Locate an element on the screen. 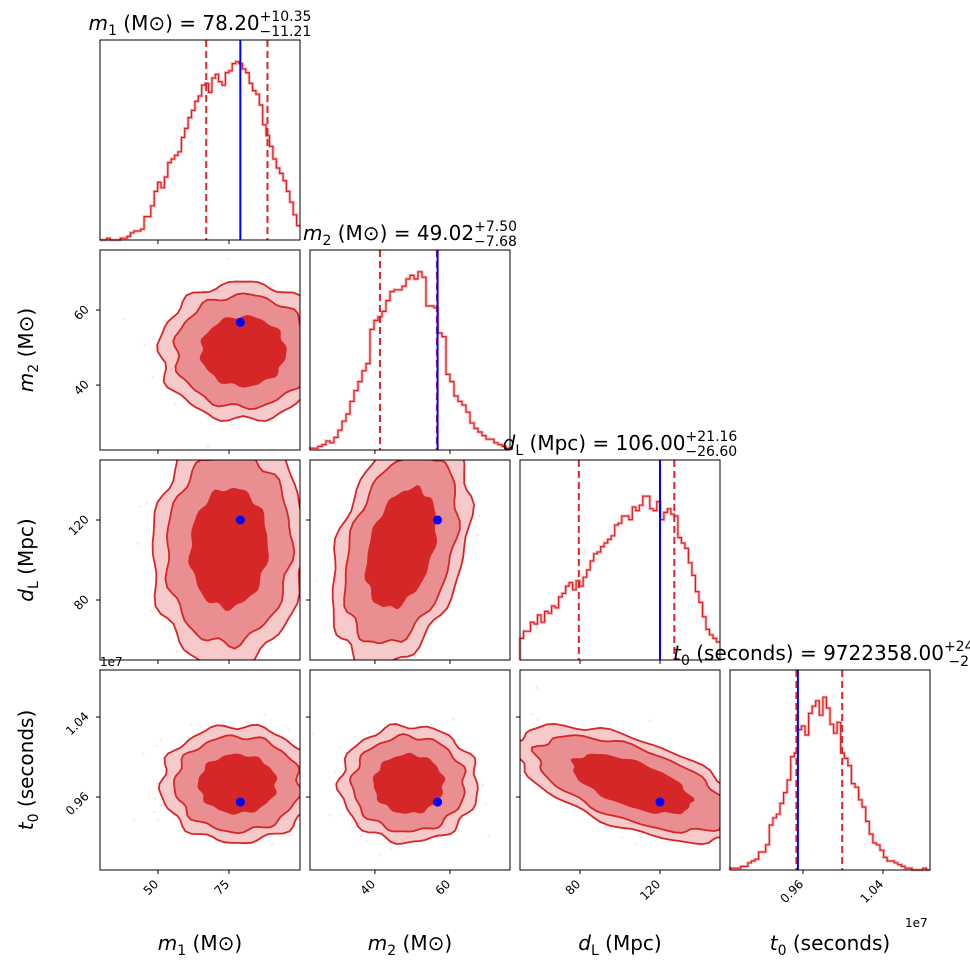 The width and height of the screenshot is (970, 970). title-subscript: 2 is located at coordinates (326, 241).